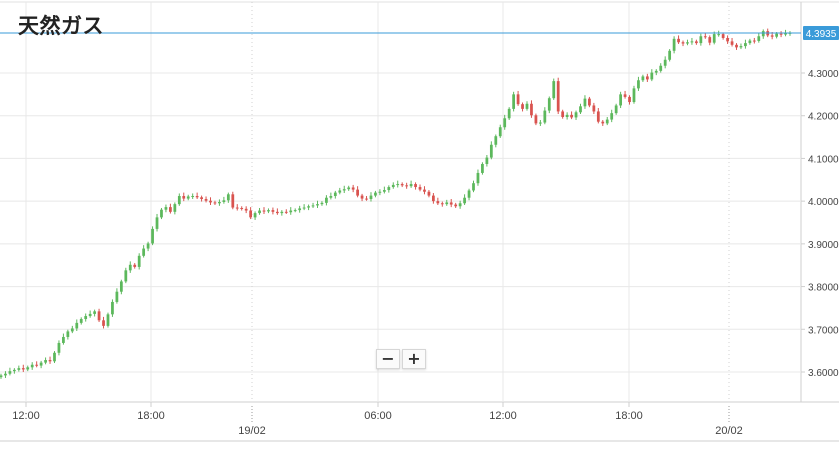  Describe the element at coordinates (823, 159) in the screenshot. I see `y-tick-label: 4.1000` at that location.